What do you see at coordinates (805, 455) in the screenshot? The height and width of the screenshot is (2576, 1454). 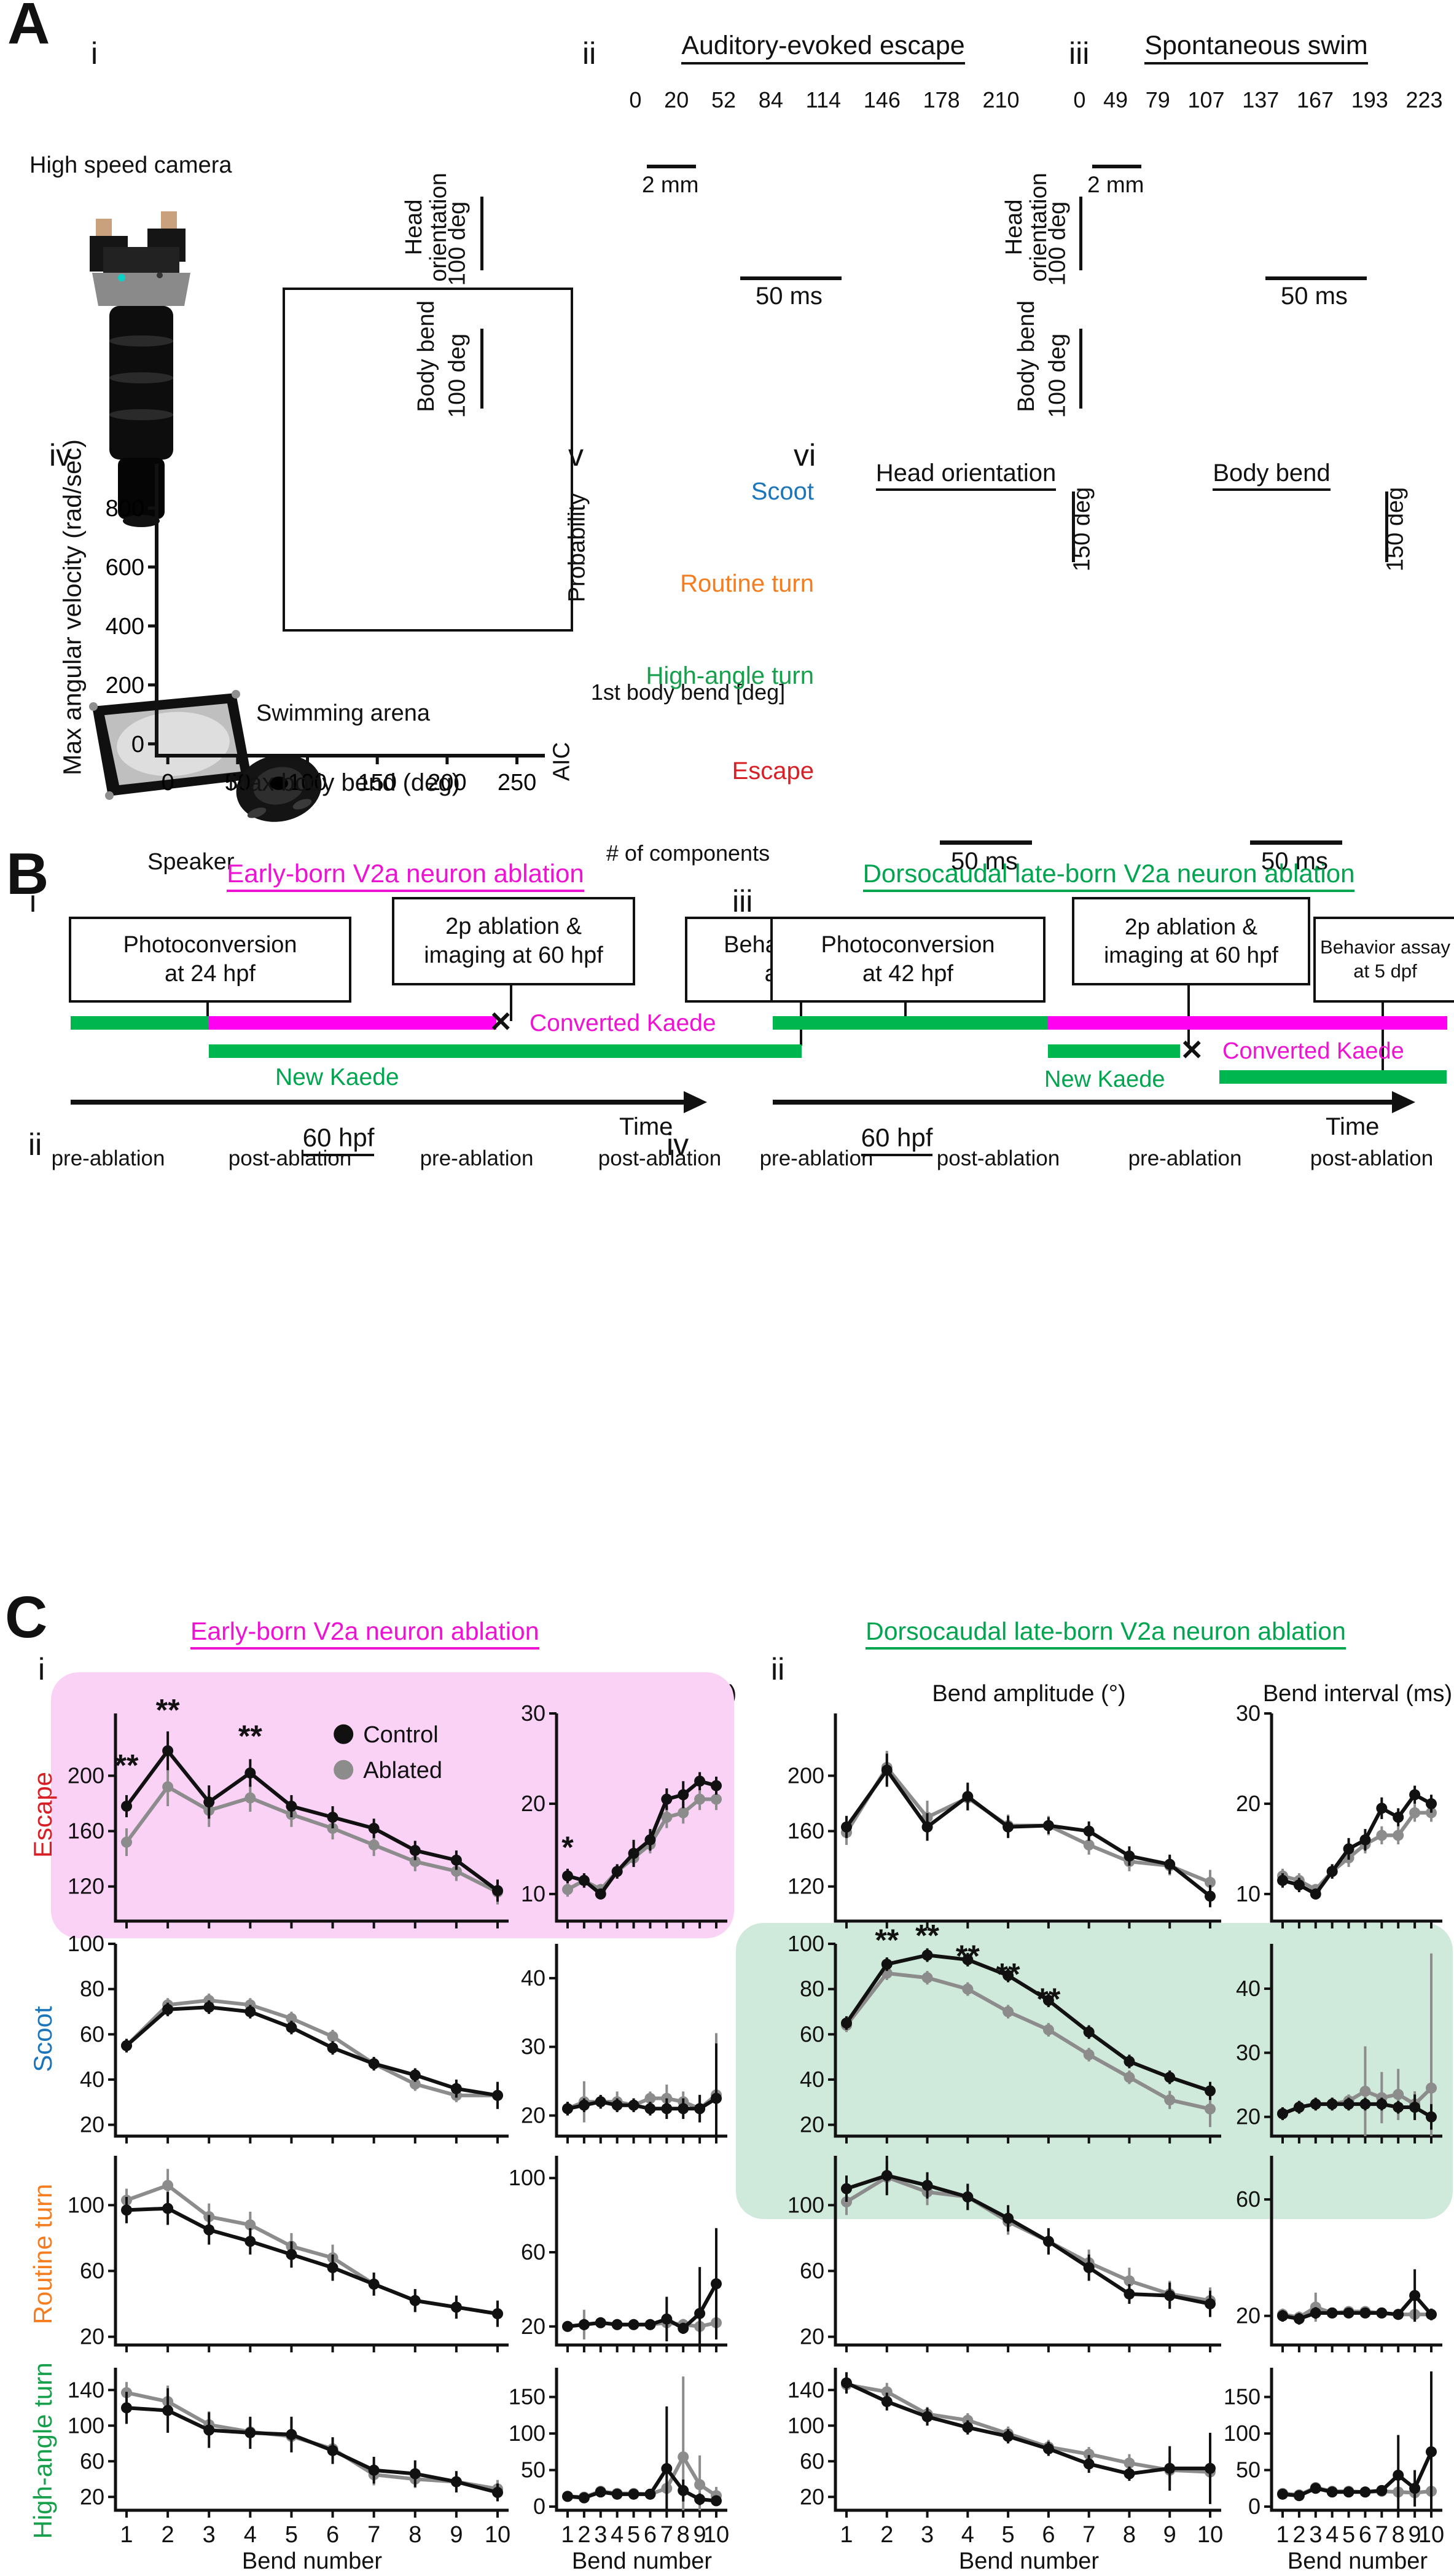 I see `panel-a-vi-label: vi` at bounding box center [805, 455].